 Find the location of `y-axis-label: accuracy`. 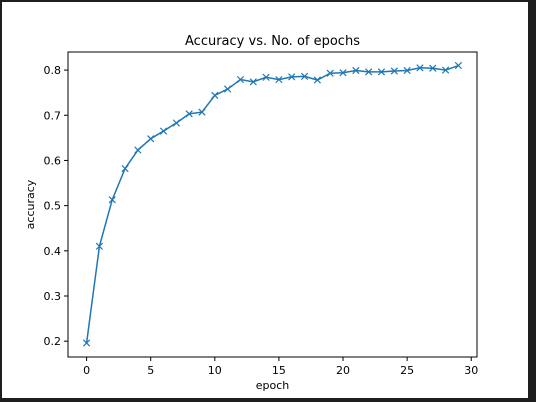

y-axis-label: accuracy is located at coordinates (30, 204).